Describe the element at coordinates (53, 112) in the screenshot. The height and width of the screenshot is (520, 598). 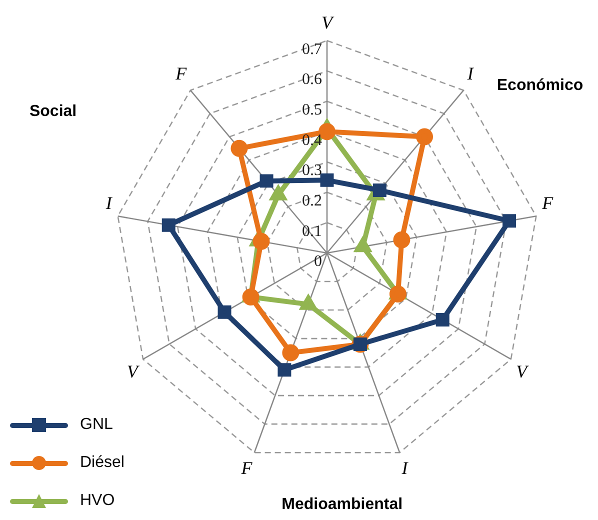
I see `text: Social` at that location.